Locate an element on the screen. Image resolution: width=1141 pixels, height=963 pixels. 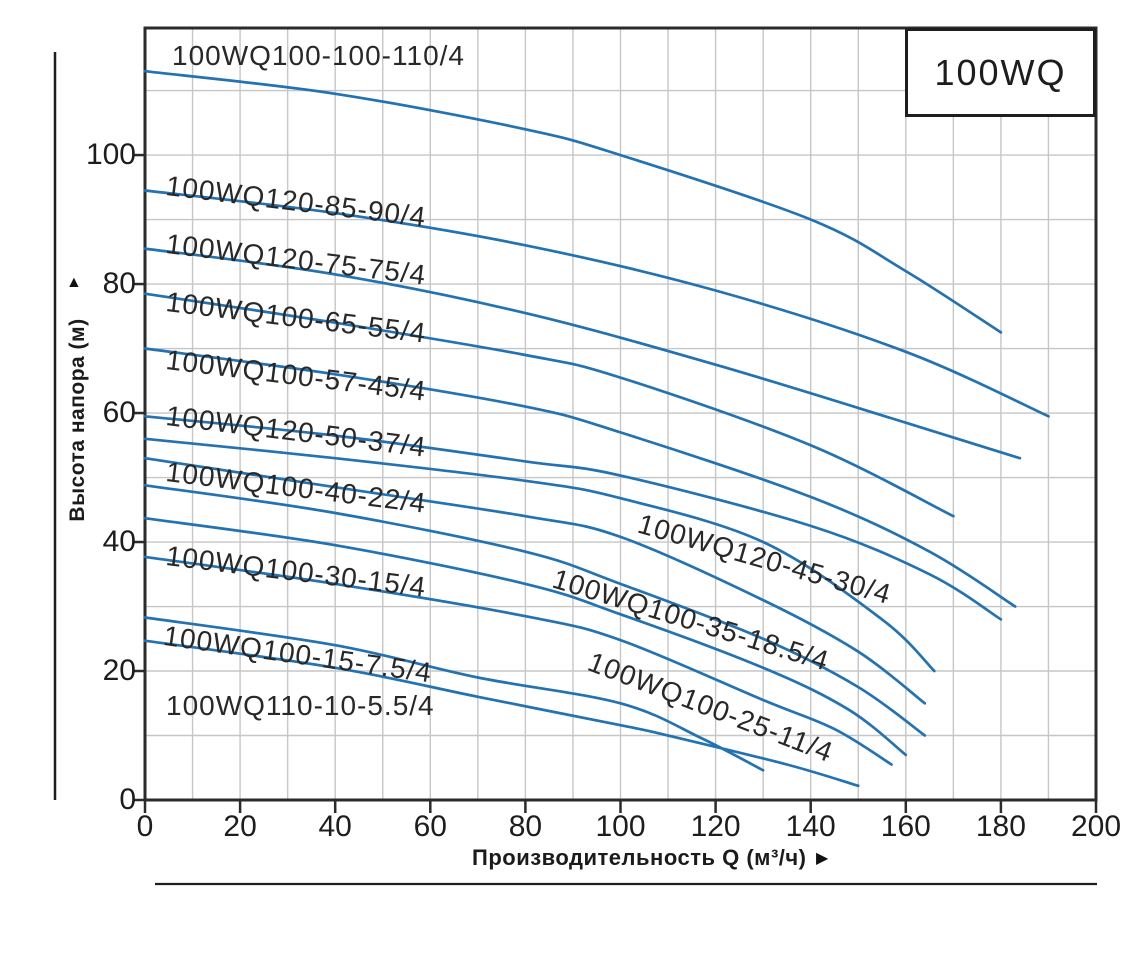
x-tick-label: 180 is located at coordinates (1000, 826).